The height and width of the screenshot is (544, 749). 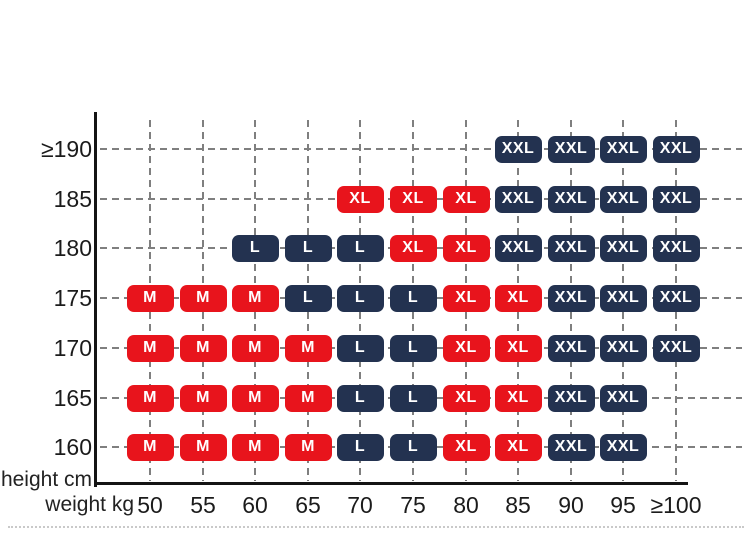 What do you see at coordinates (89, 504) in the screenshot?
I see `x-axis-caption: weight kg` at bounding box center [89, 504].